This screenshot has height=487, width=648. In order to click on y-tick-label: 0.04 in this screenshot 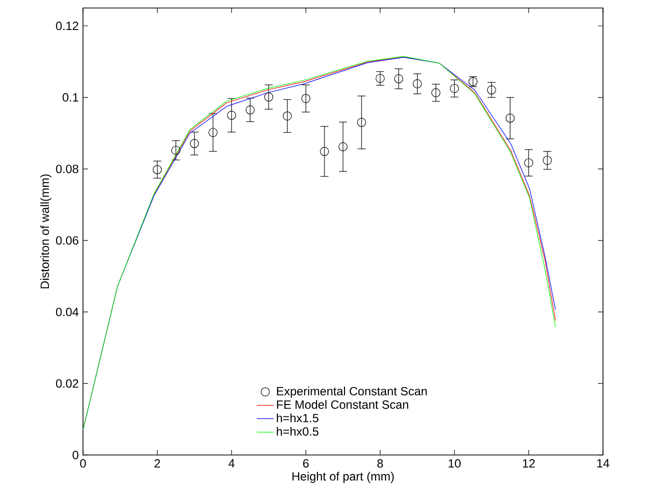, I will do `click(67, 312)`.